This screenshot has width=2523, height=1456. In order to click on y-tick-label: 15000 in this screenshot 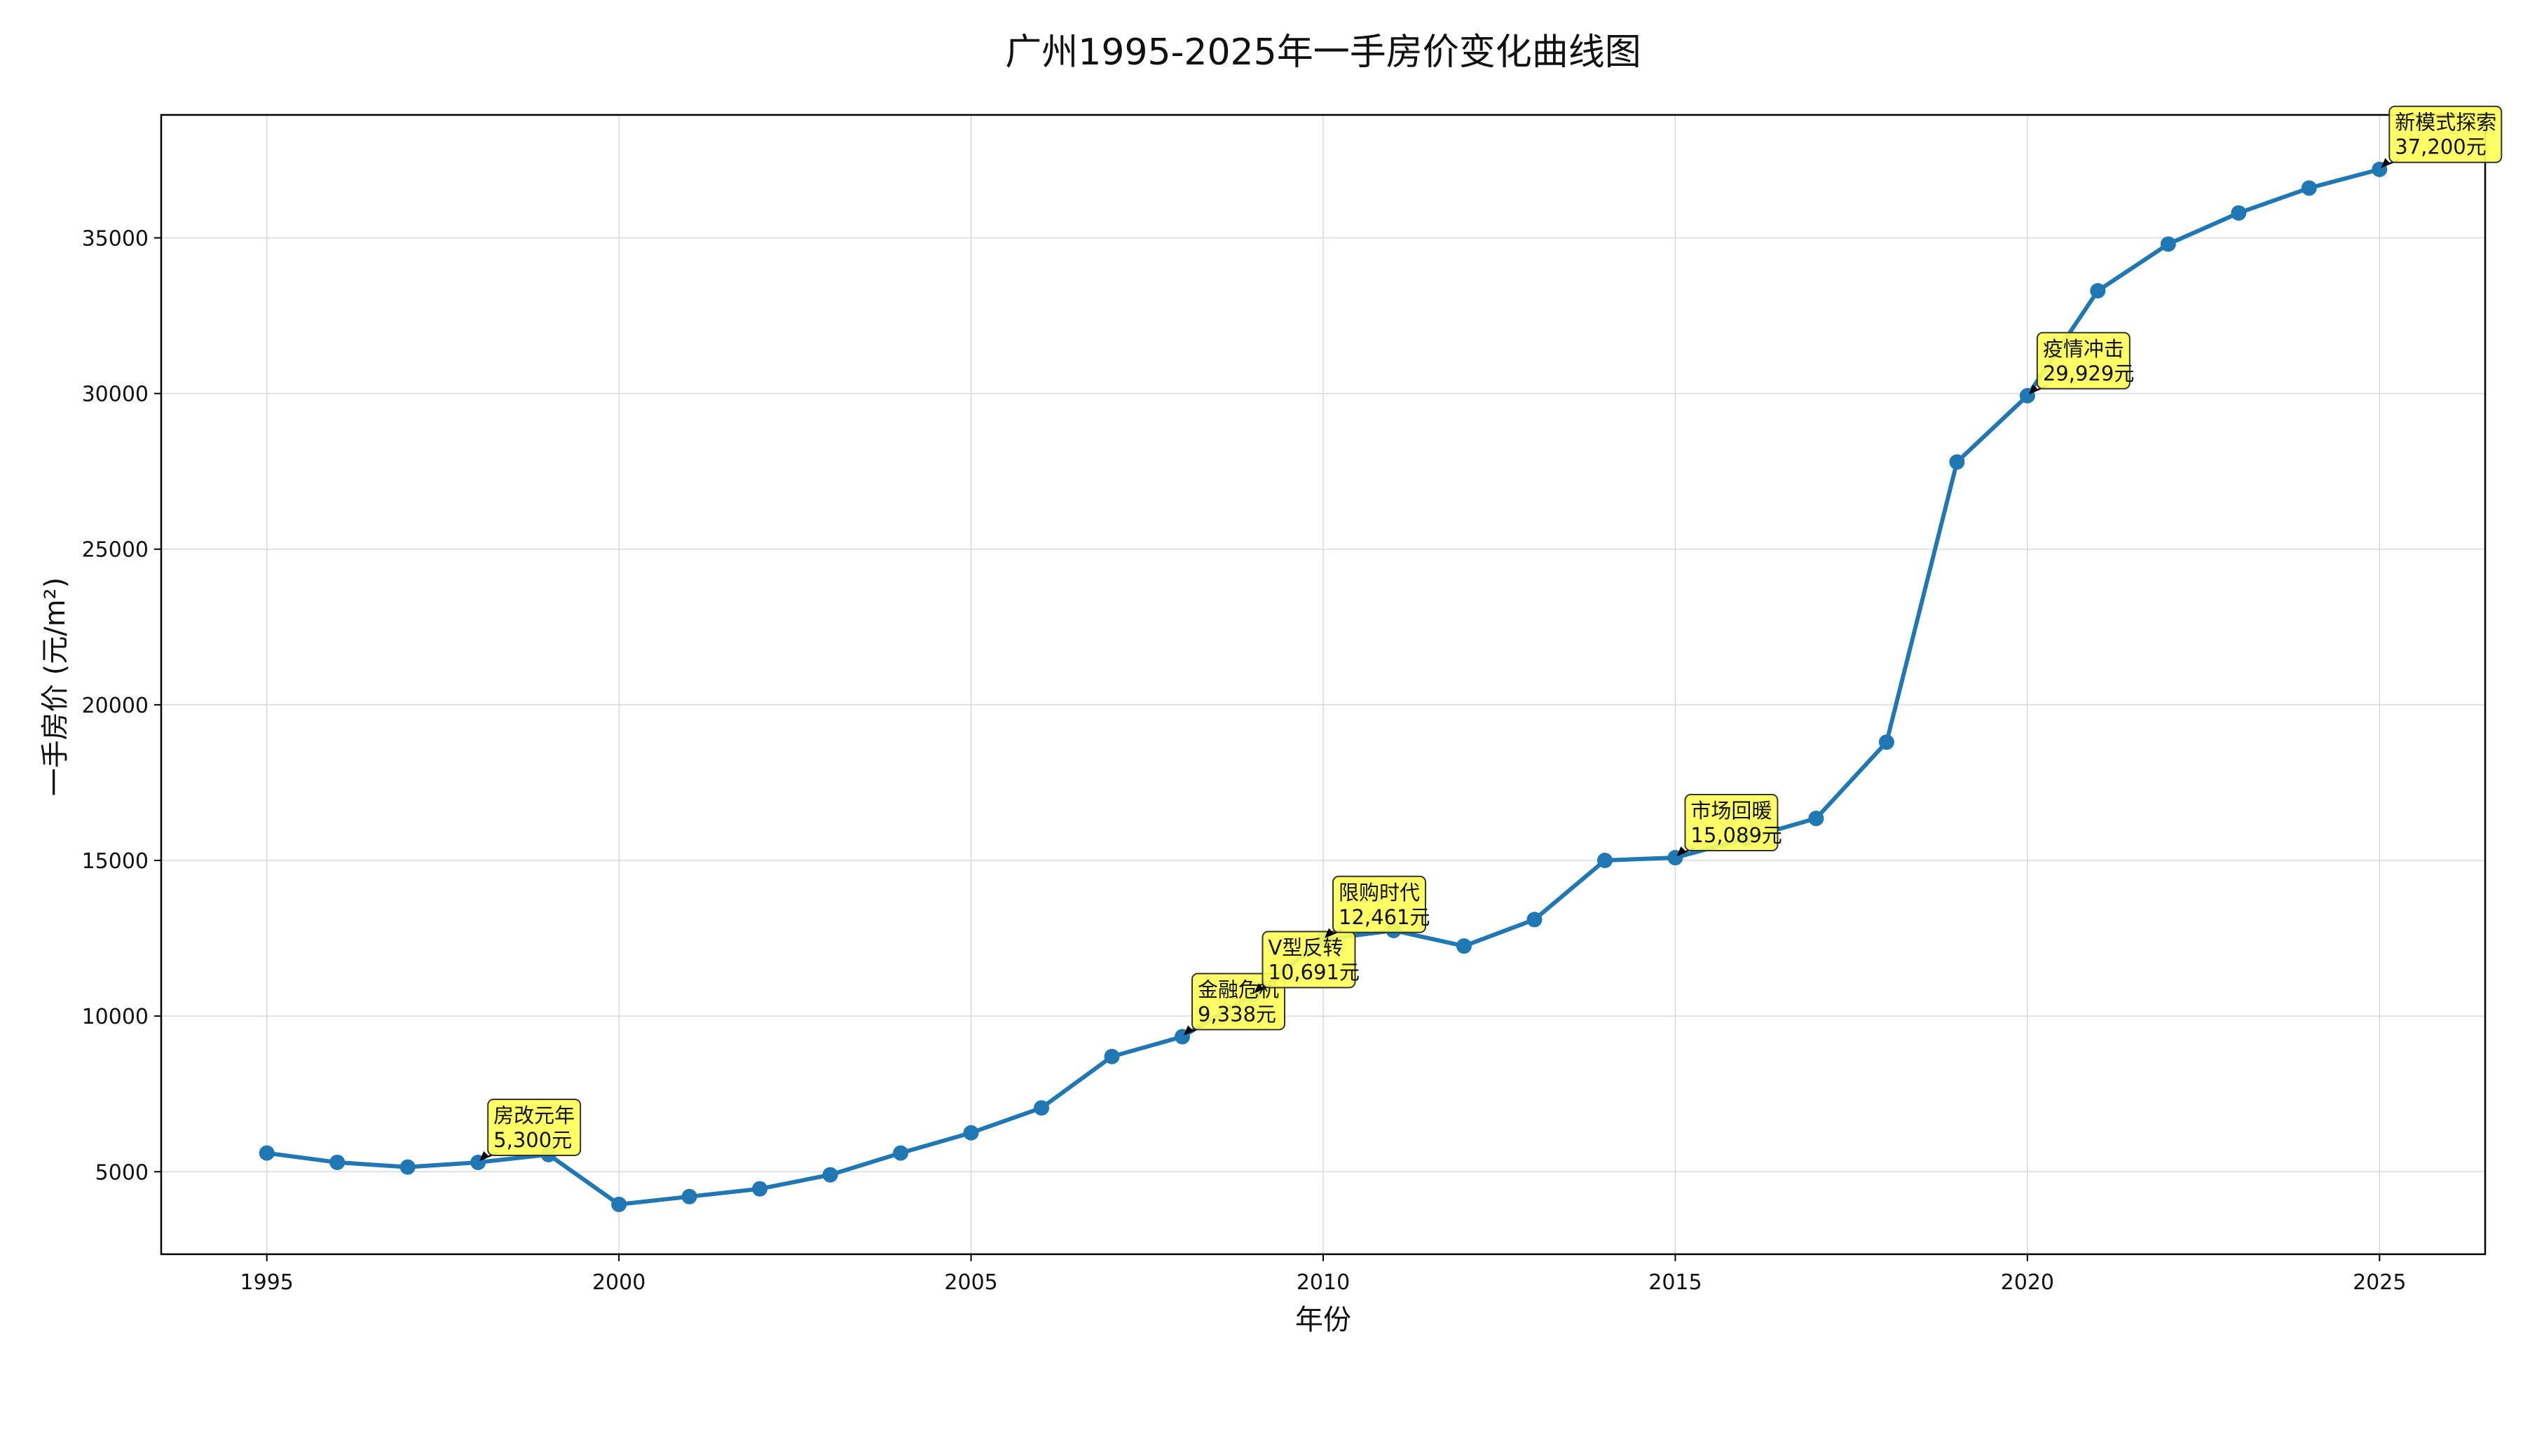, I will do `click(115, 861)`.